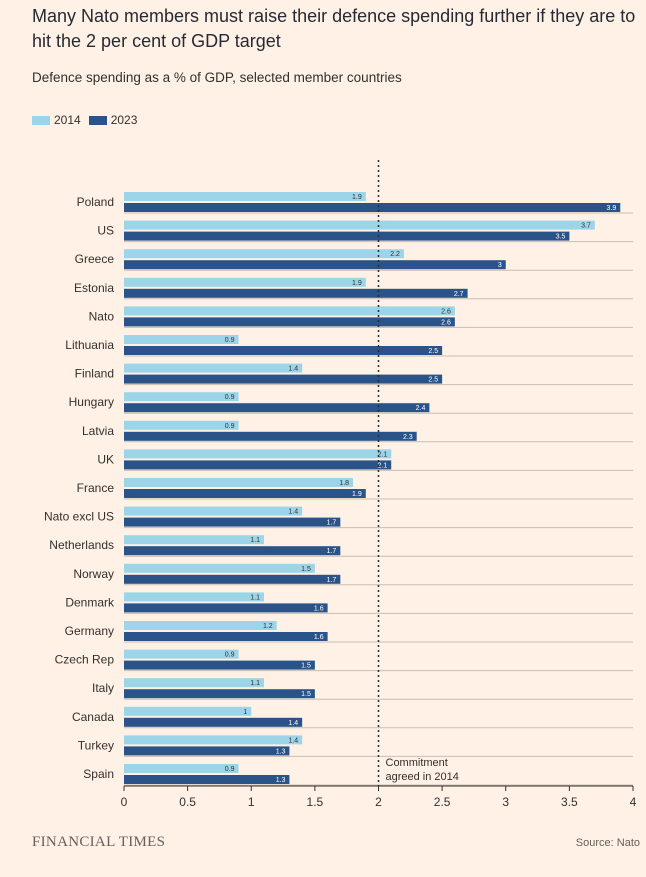  What do you see at coordinates (315, 802) in the screenshot?
I see `x-tick-label: 1.5` at bounding box center [315, 802].